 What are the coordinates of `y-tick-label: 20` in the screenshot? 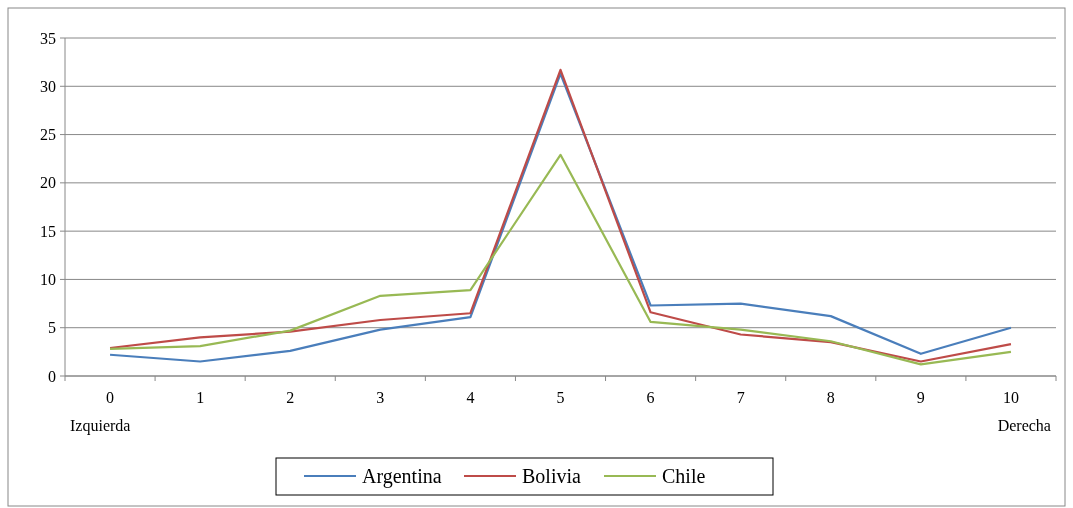 It's located at (48, 183).